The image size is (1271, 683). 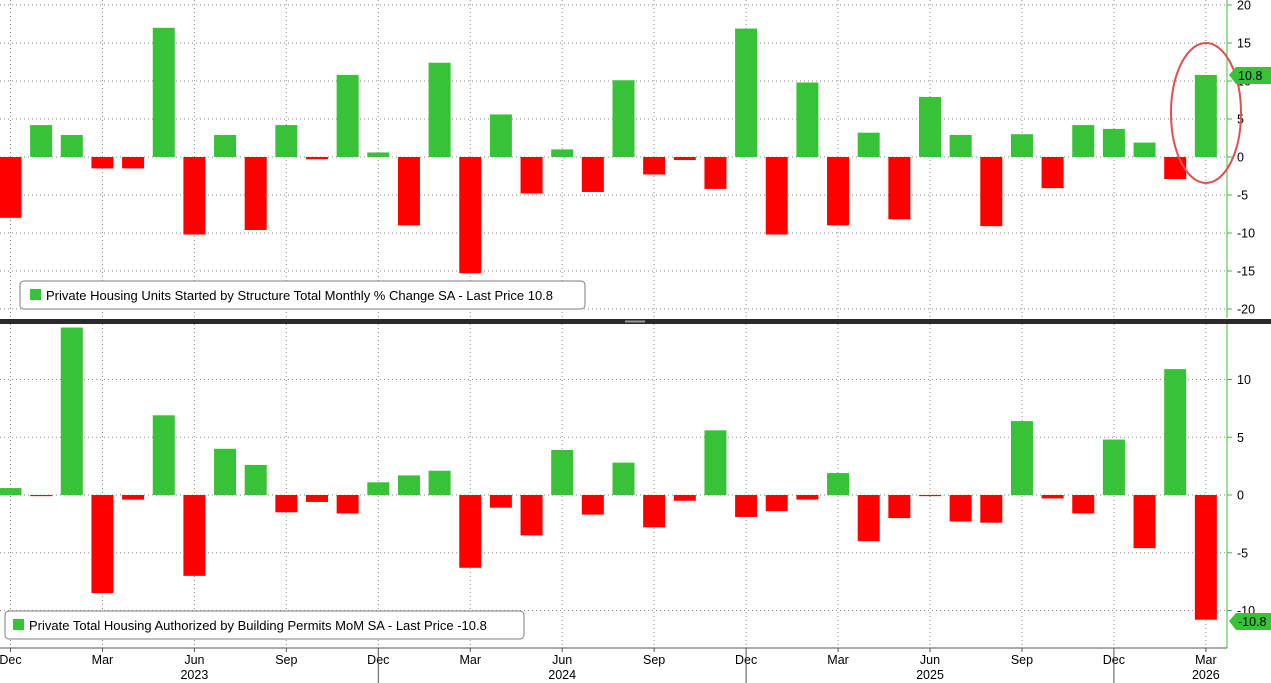 I want to click on permits-last-price-marker, so click(x=1250, y=621).